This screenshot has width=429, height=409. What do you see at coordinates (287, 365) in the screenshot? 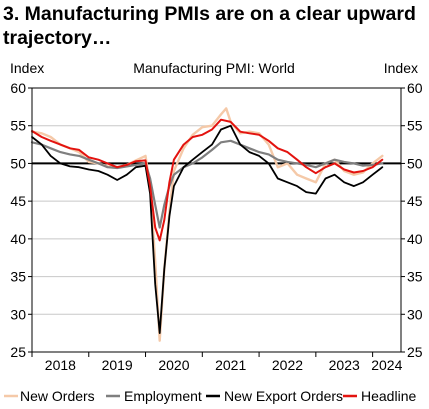
I see `x-tick-label: 2022` at bounding box center [287, 365].